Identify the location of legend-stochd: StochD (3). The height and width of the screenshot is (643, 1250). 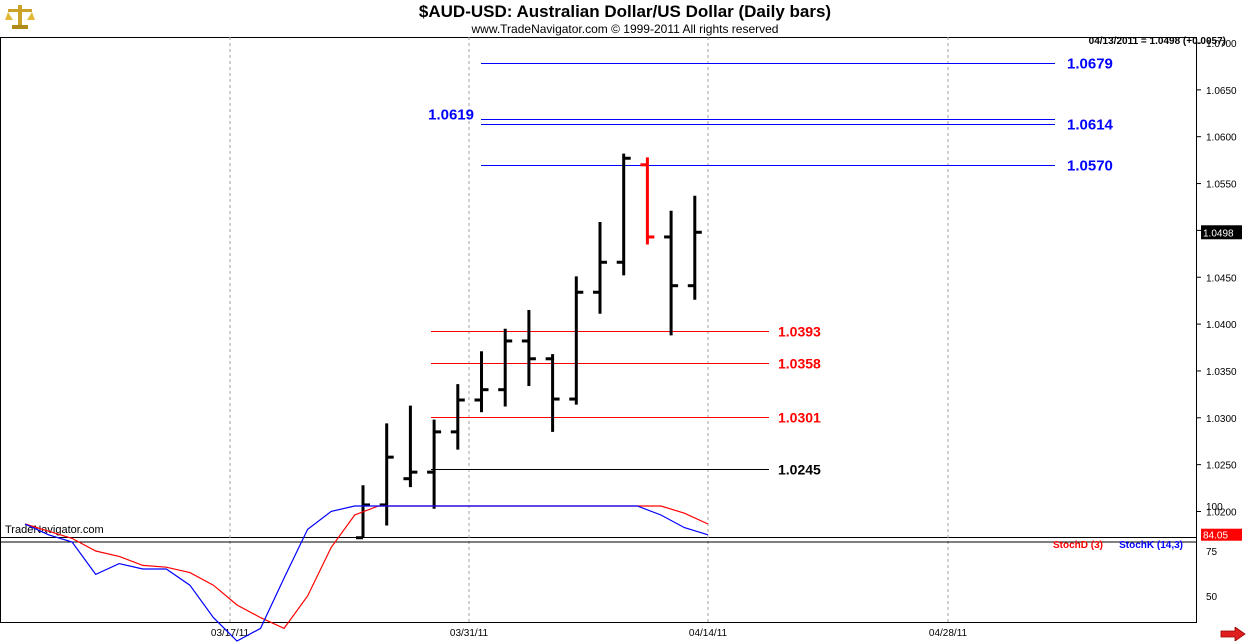
(1078, 545).